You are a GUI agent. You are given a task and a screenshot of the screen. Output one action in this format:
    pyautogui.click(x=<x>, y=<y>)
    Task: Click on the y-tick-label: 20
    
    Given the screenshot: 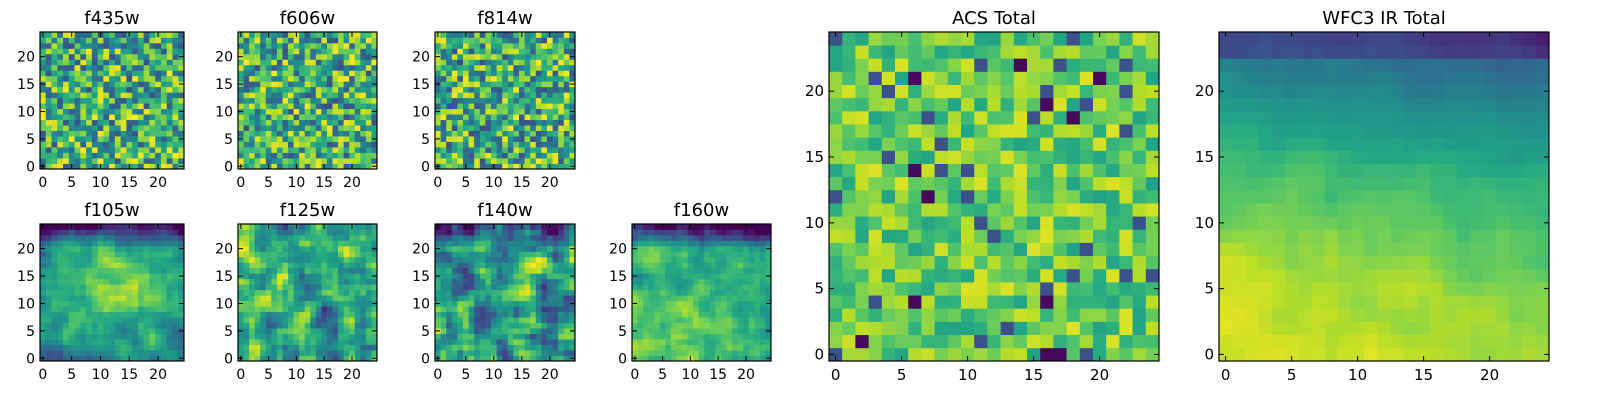 What is the action you would take?
    pyautogui.click(x=618, y=250)
    